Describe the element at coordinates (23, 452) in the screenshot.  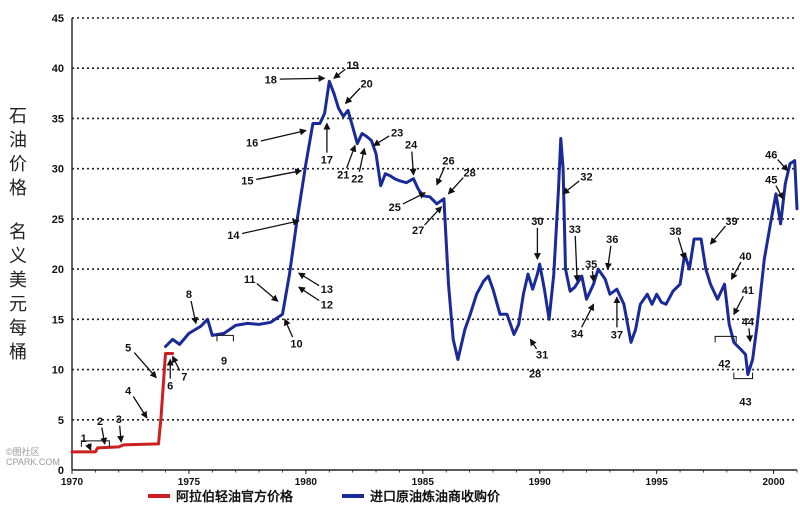
I see `watermark-line-1: ©图社区` at that location.